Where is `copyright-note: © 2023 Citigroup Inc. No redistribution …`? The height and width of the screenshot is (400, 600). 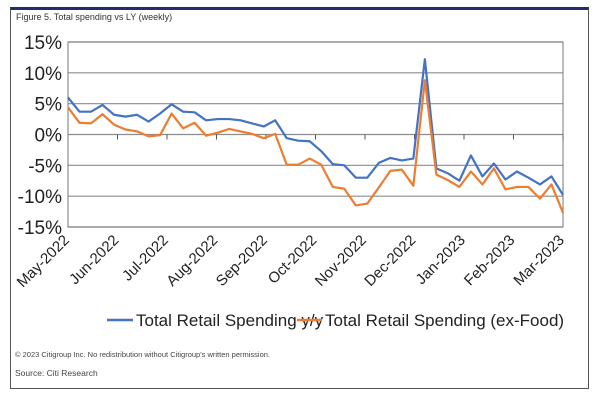
copyright-note: © 2023 Citigroup Inc. No redistribution … is located at coordinates (142, 354).